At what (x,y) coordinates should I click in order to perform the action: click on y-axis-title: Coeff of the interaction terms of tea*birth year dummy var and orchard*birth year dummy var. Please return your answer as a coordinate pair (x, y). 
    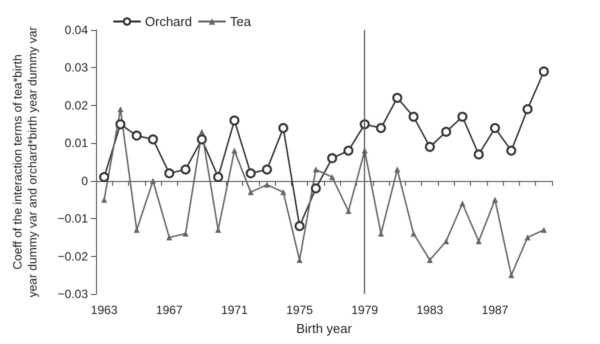
    Looking at the image, I should click on (25, 162).